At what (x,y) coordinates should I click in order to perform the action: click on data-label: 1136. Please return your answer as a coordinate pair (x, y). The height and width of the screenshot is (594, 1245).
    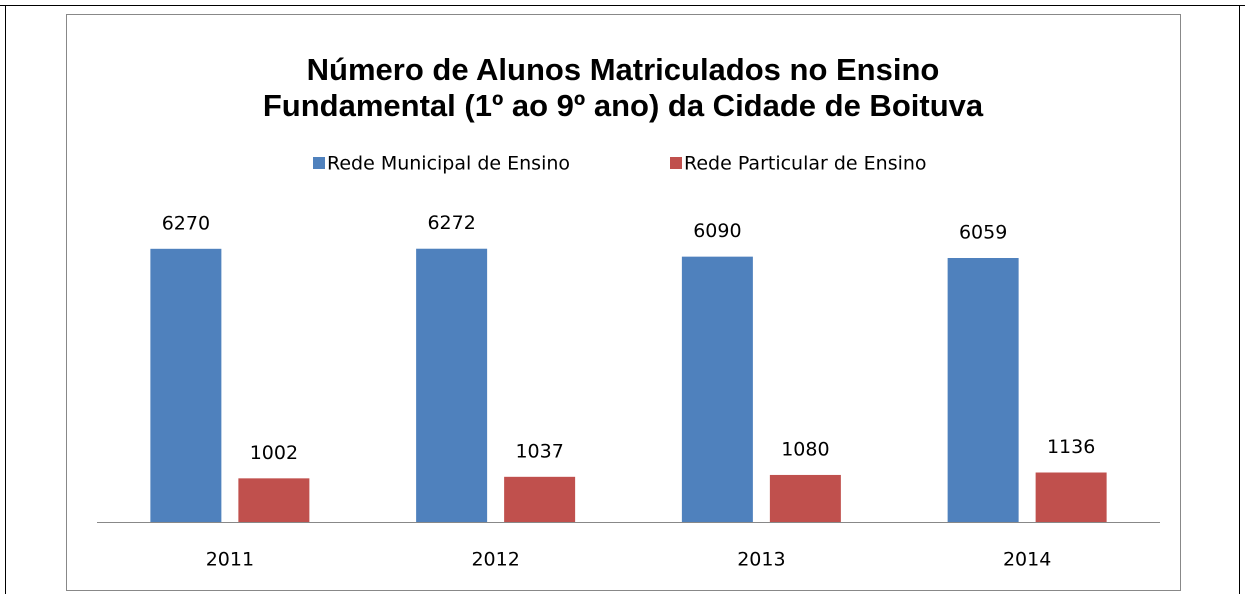
    Looking at the image, I should click on (1071, 447).